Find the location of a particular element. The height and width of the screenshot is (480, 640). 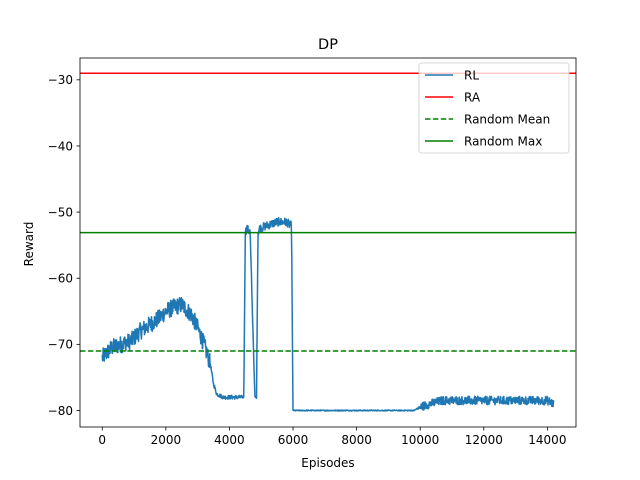

legend-box is located at coordinates (494, 108).